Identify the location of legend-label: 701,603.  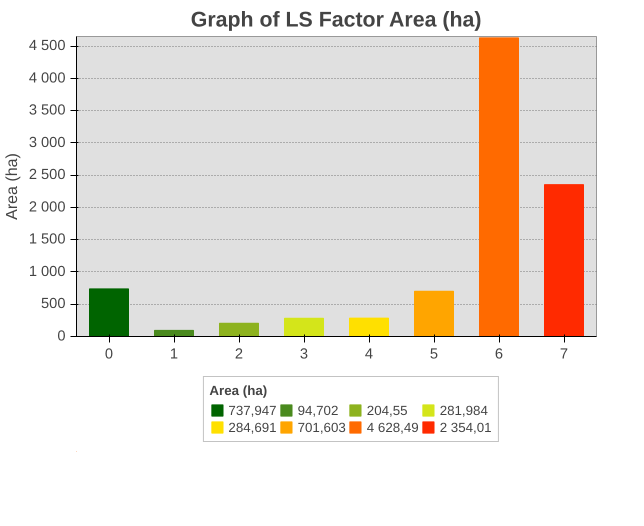
(322, 427).